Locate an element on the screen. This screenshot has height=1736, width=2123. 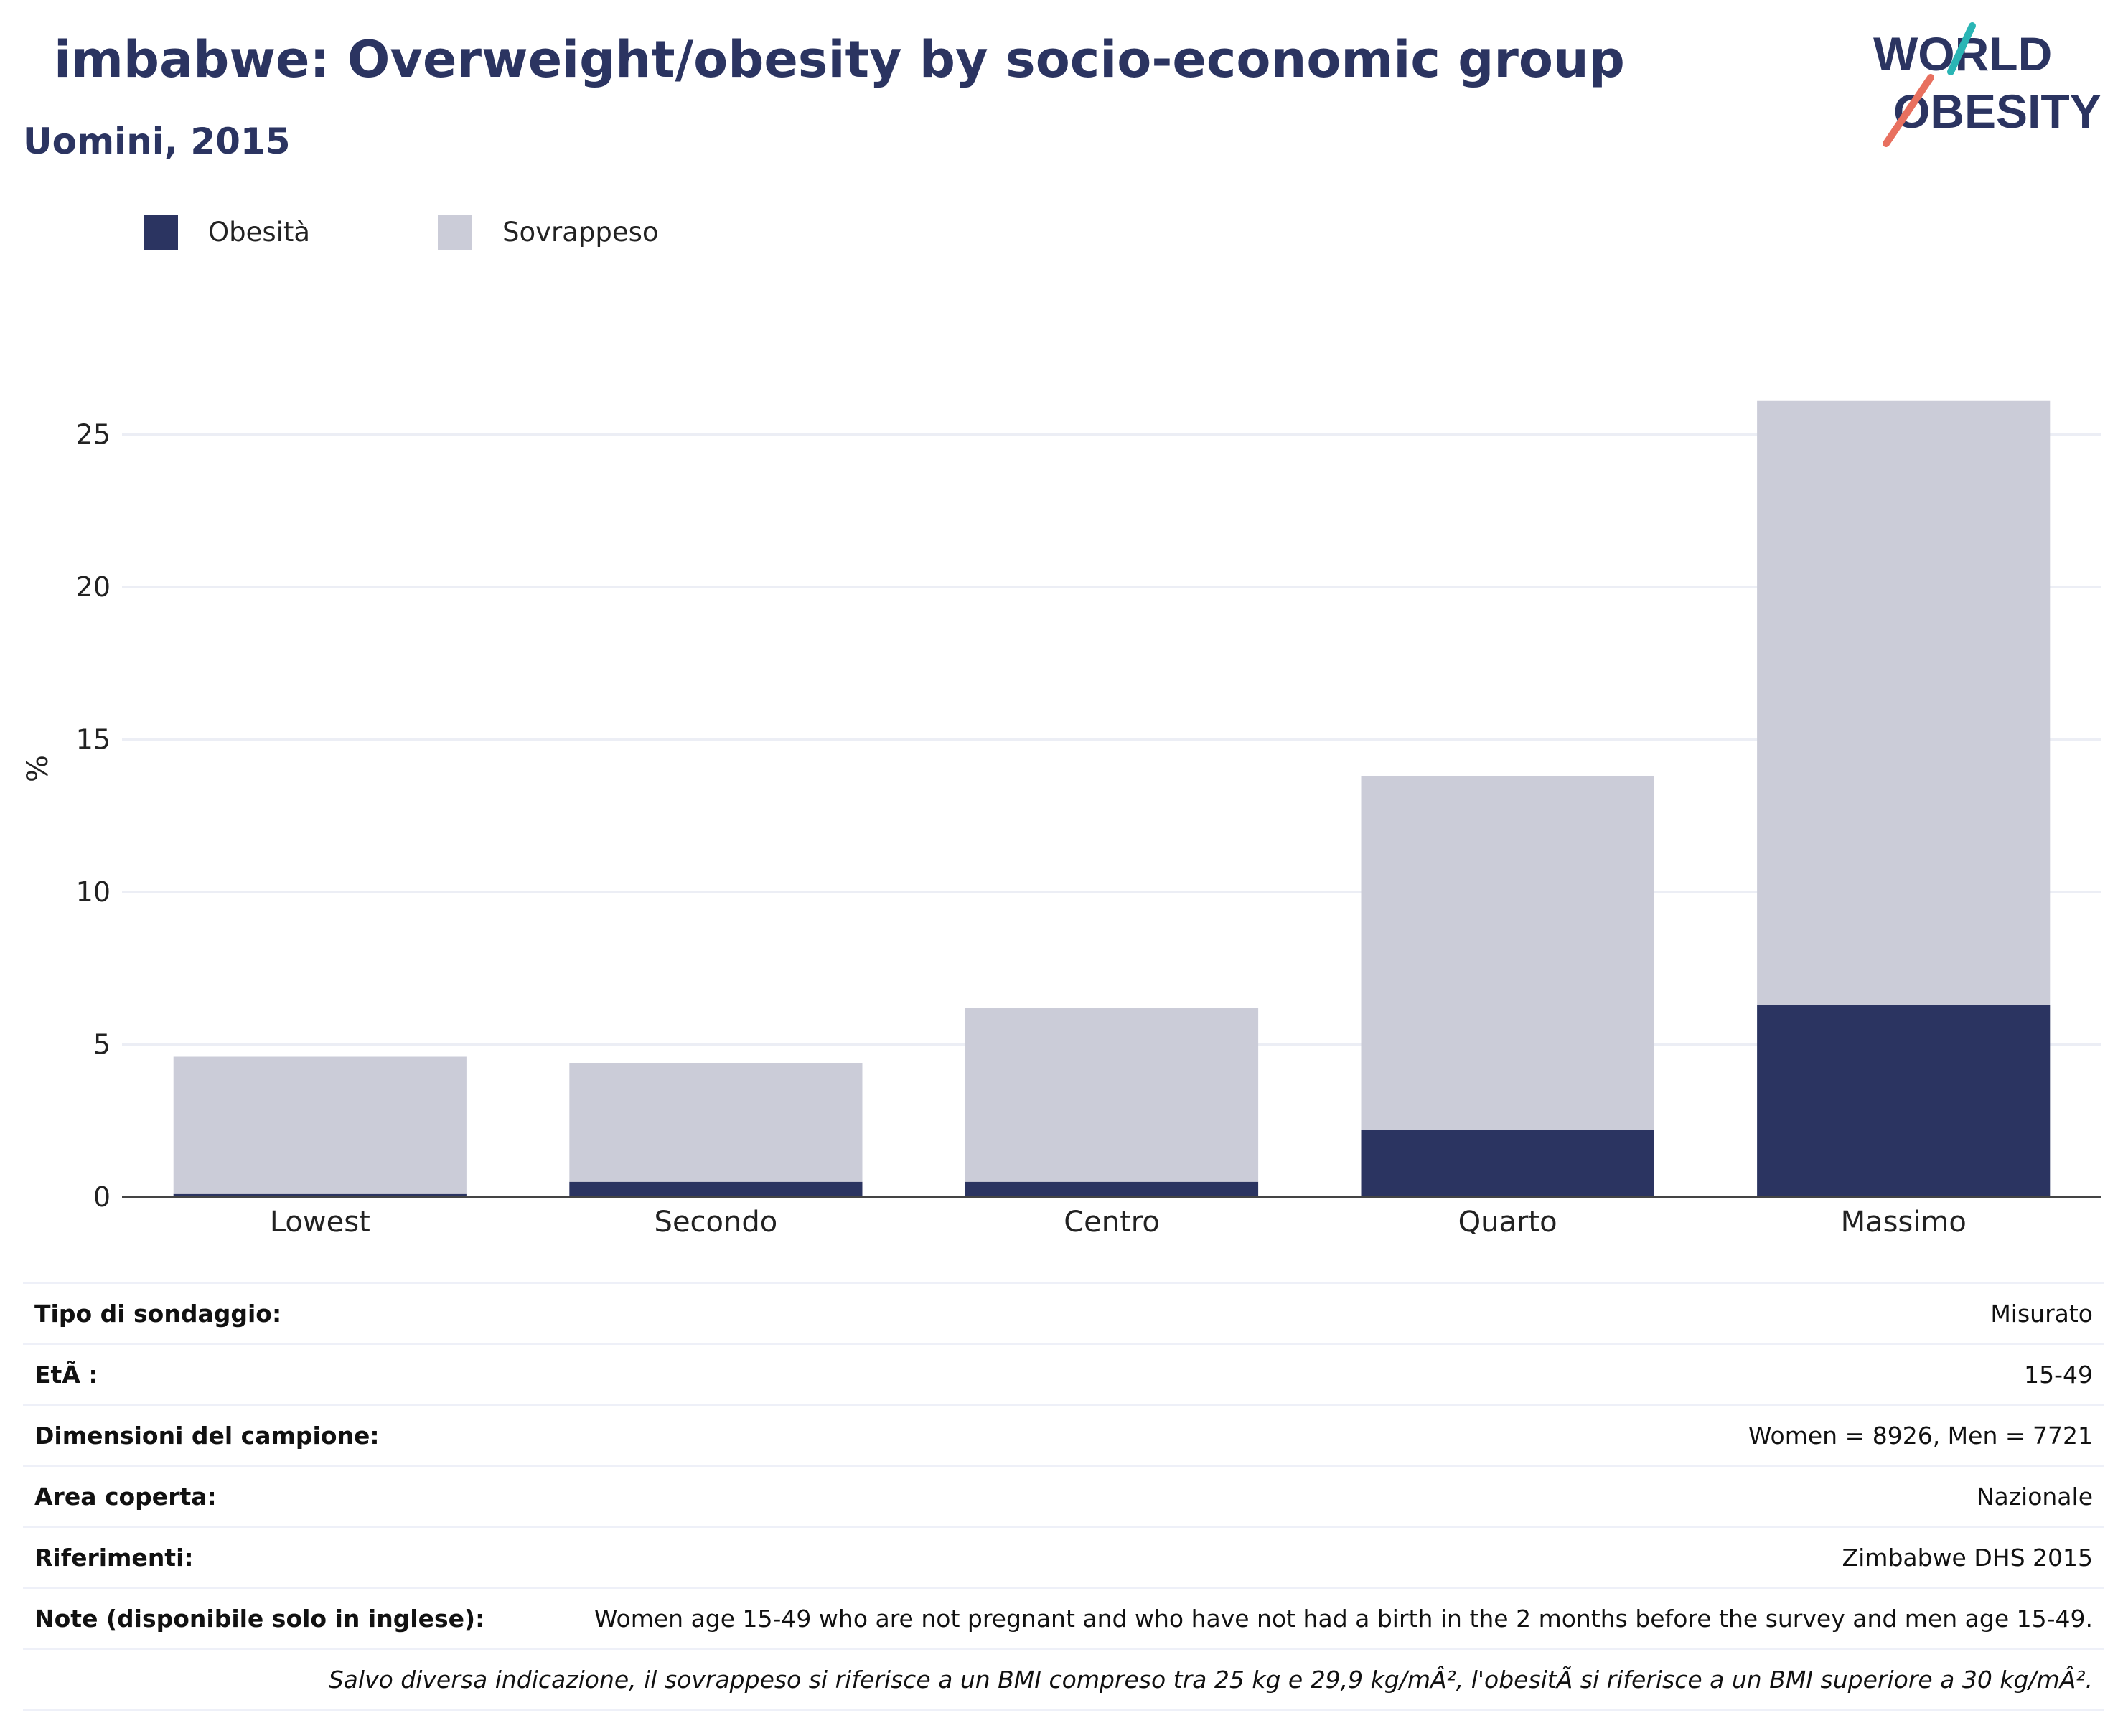
info-row-age: EtÃ : 15-49 is located at coordinates (1063, 1373).